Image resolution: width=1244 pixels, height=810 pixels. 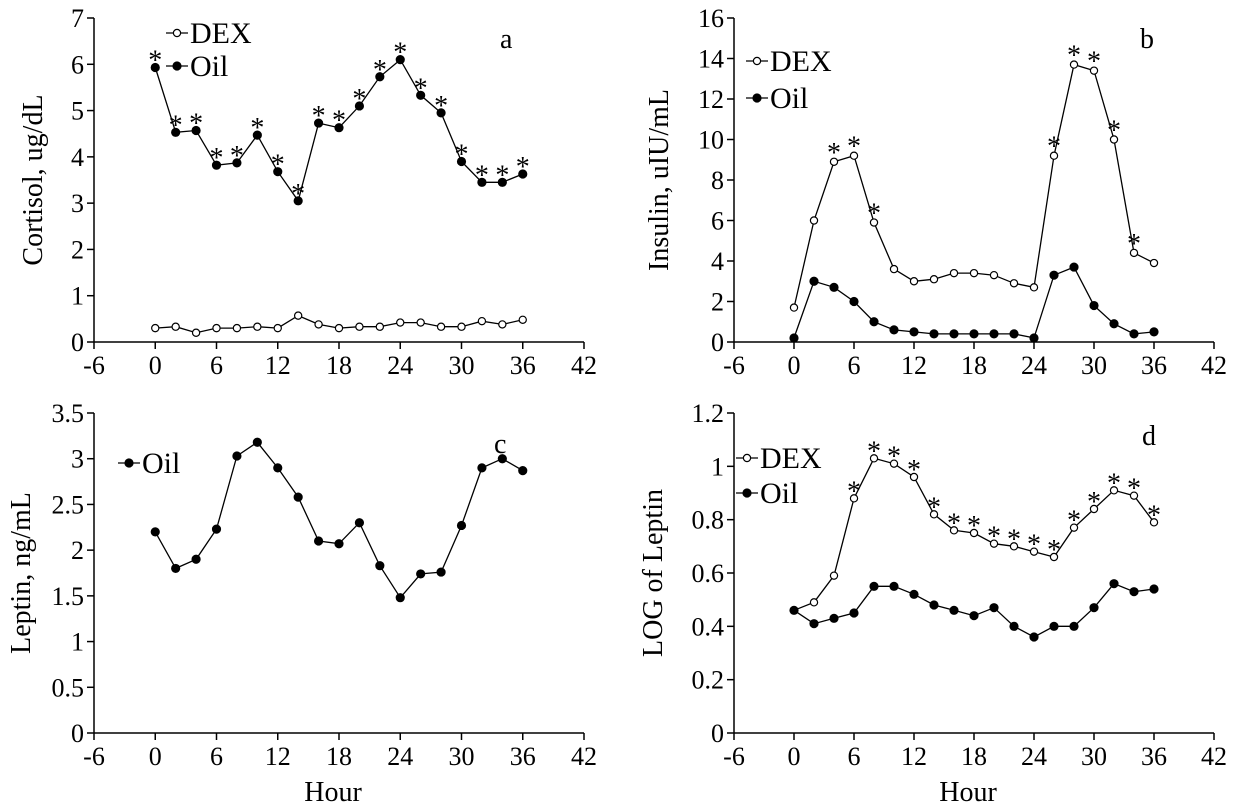 I want to click on panel-a-x-tick-label: 18, so click(x=339, y=365).